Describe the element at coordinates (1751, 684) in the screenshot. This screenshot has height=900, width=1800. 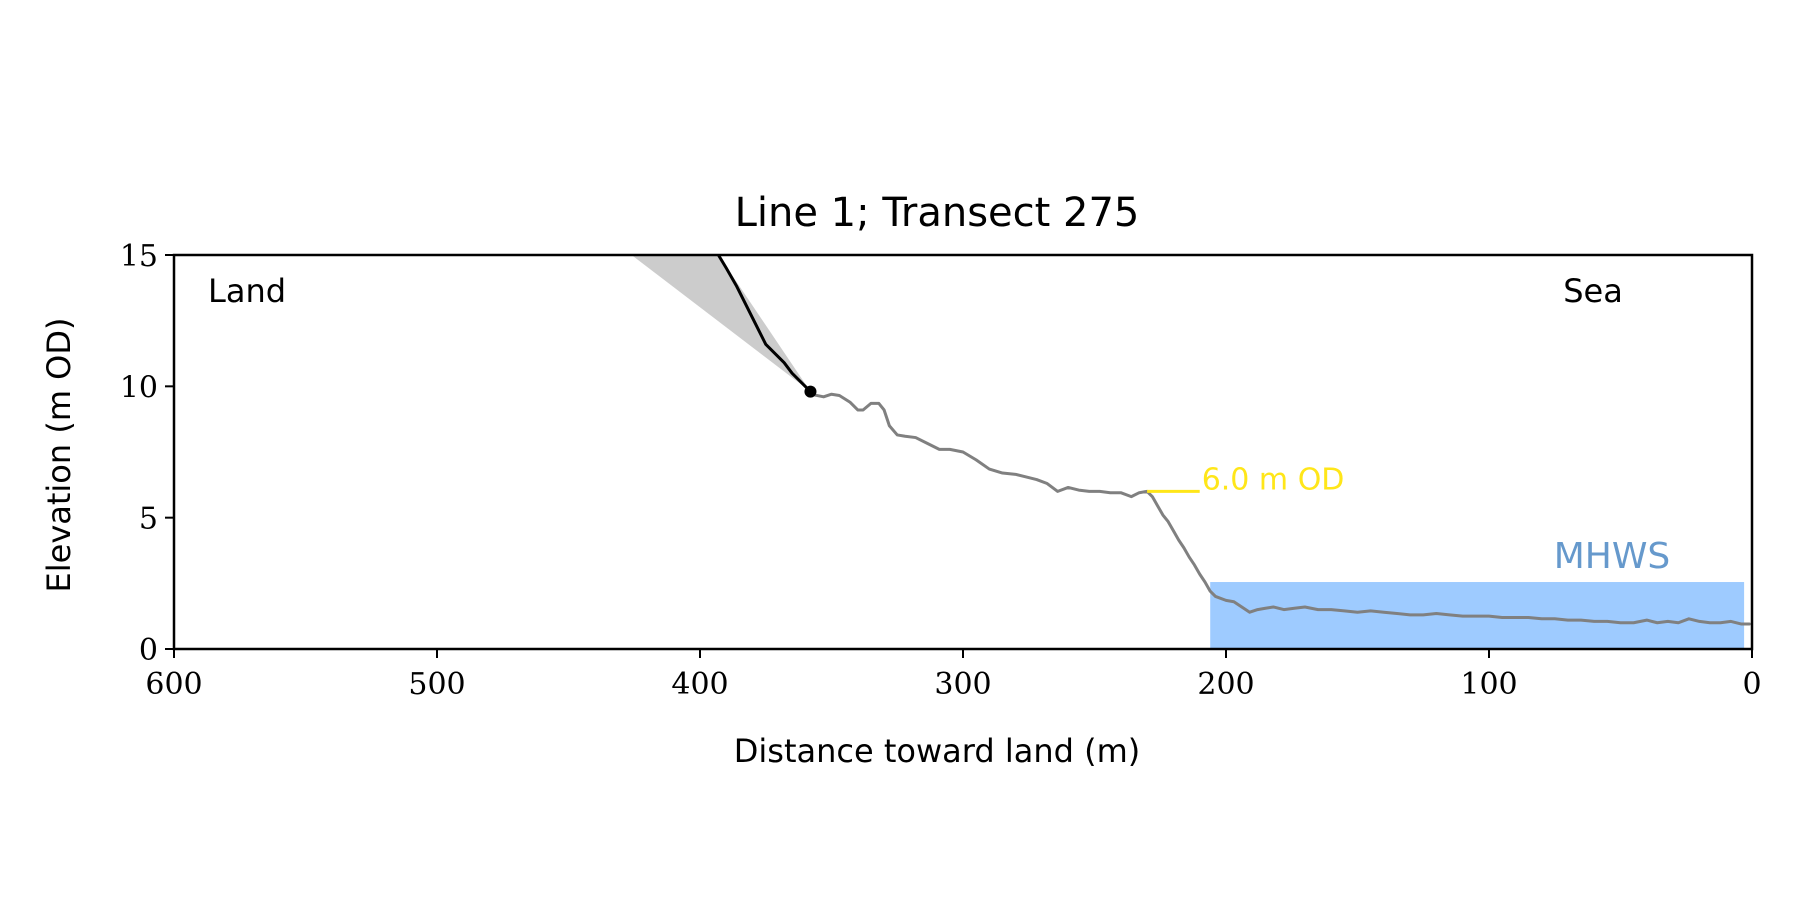
I see `x-tick-label: 0` at that location.